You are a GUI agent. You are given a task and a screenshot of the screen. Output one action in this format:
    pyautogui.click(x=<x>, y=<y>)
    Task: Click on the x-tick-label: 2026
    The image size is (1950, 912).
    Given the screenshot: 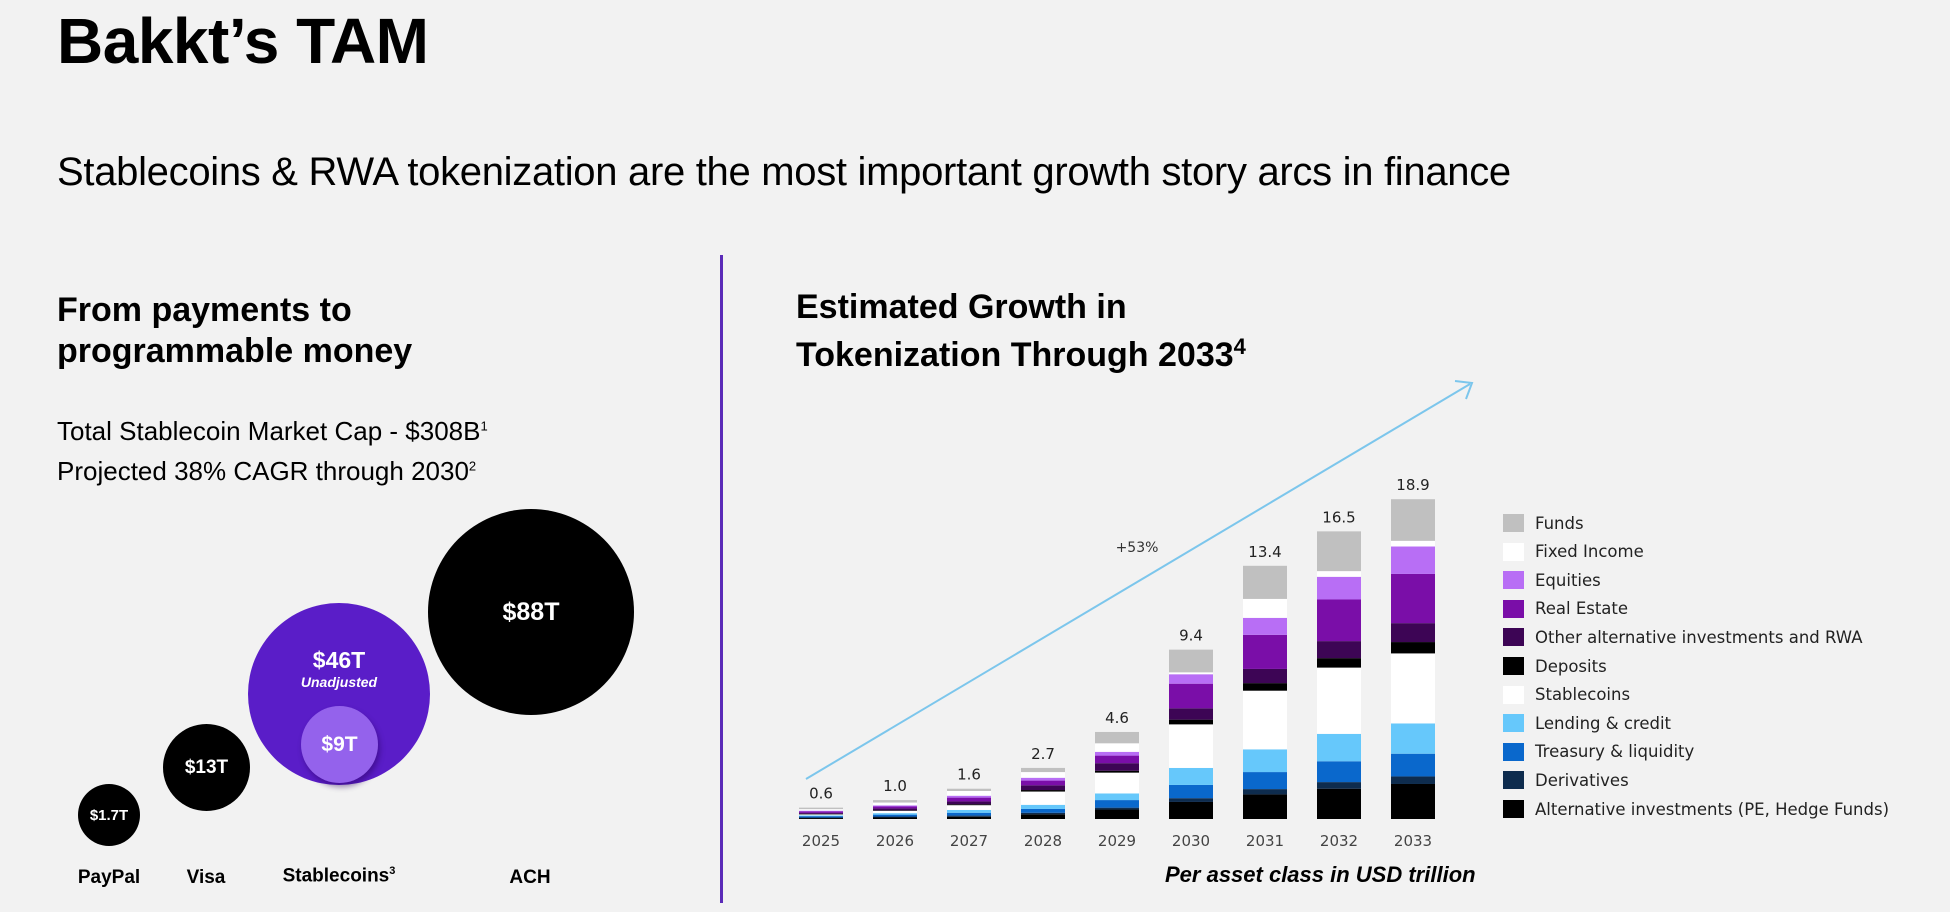 What is the action you would take?
    pyautogui.click(x=895, y=841)
    